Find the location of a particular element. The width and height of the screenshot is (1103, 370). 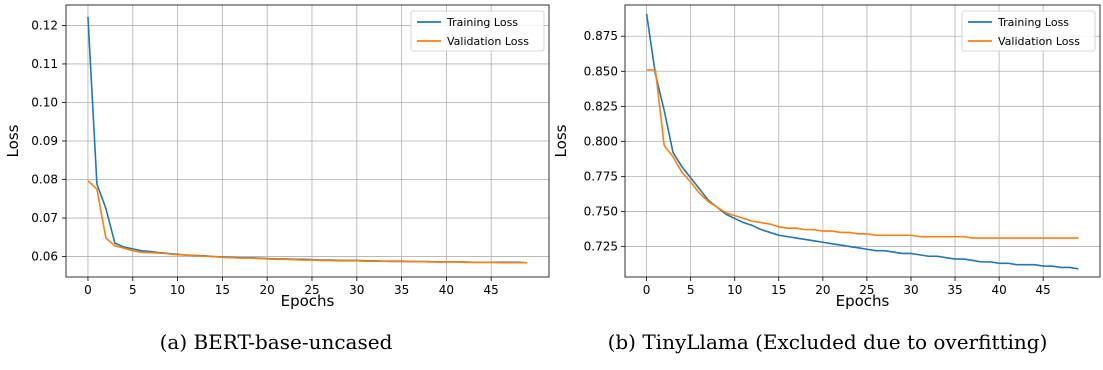

y-tick-label: 0.850 is located at coordinates (601, 71).